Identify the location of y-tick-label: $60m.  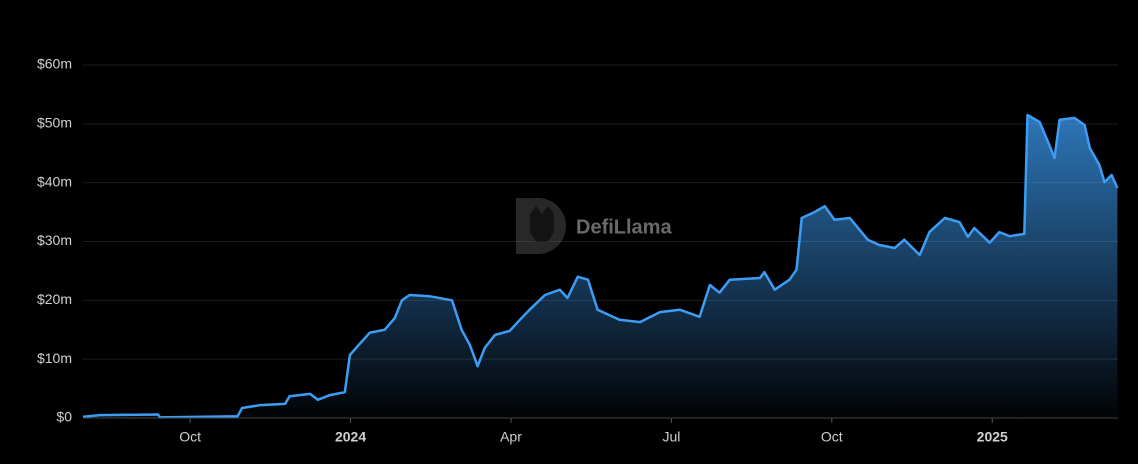
(54, 64).